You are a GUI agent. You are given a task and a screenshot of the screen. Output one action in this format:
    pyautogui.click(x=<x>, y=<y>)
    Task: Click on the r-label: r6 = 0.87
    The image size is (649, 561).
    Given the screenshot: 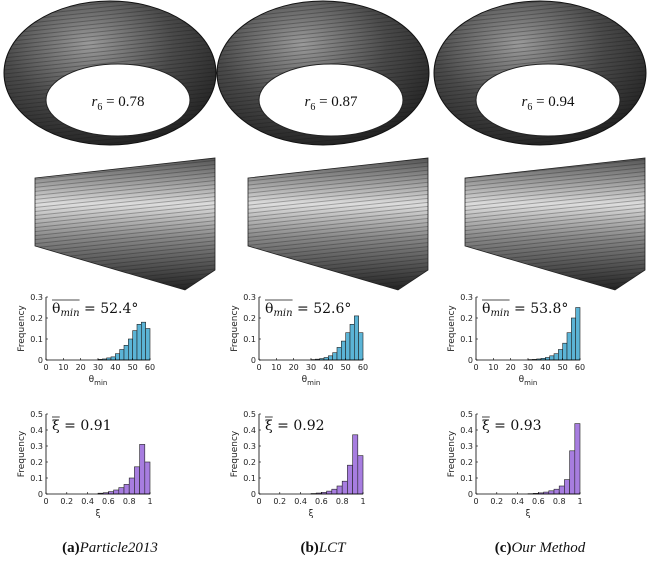 What is the action you would take?
    pyautogui.click(x=331, y=103)
    